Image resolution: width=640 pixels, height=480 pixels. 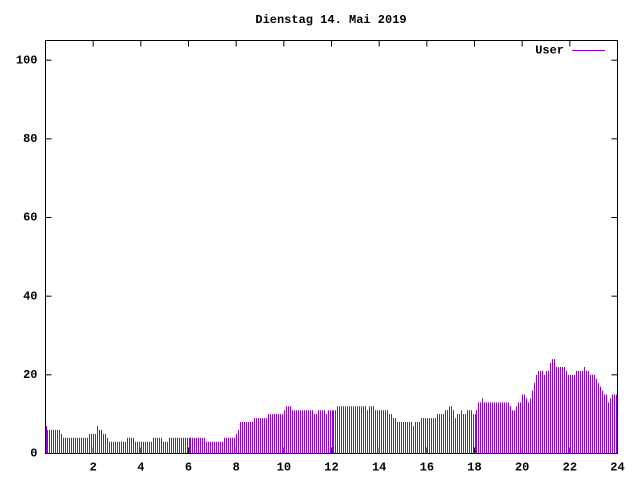 What do you see at coordinates (30, 218) in the screenshot?
I see `y-tick-label: 60` at bounding box center [30, 218].